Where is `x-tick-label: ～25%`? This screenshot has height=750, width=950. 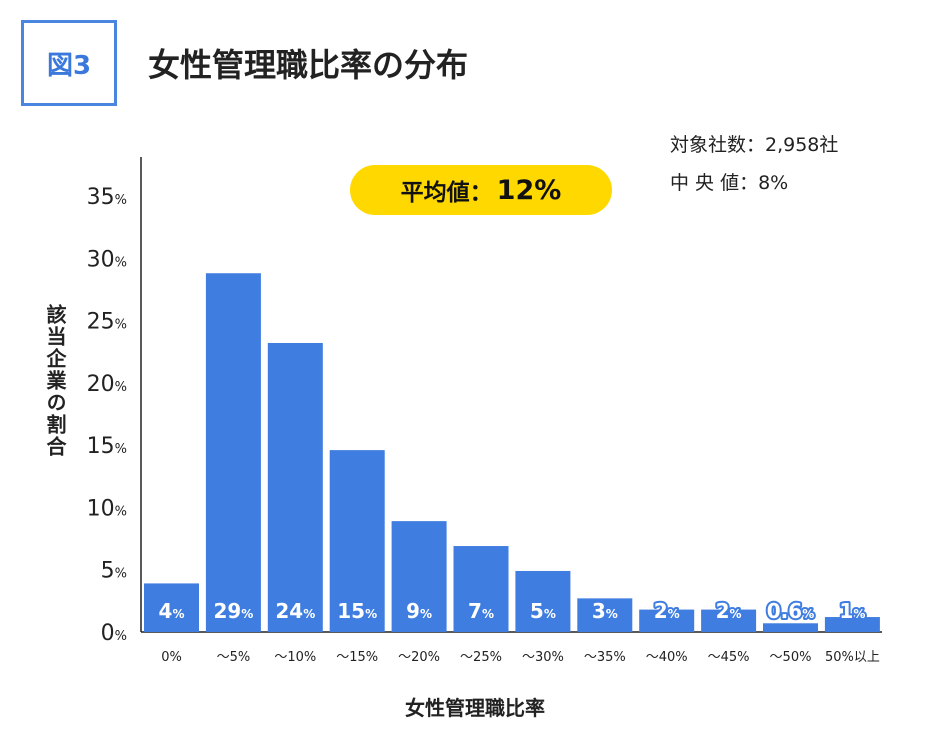
x-tick-label: ～25% is located at coordinates (481, 657).